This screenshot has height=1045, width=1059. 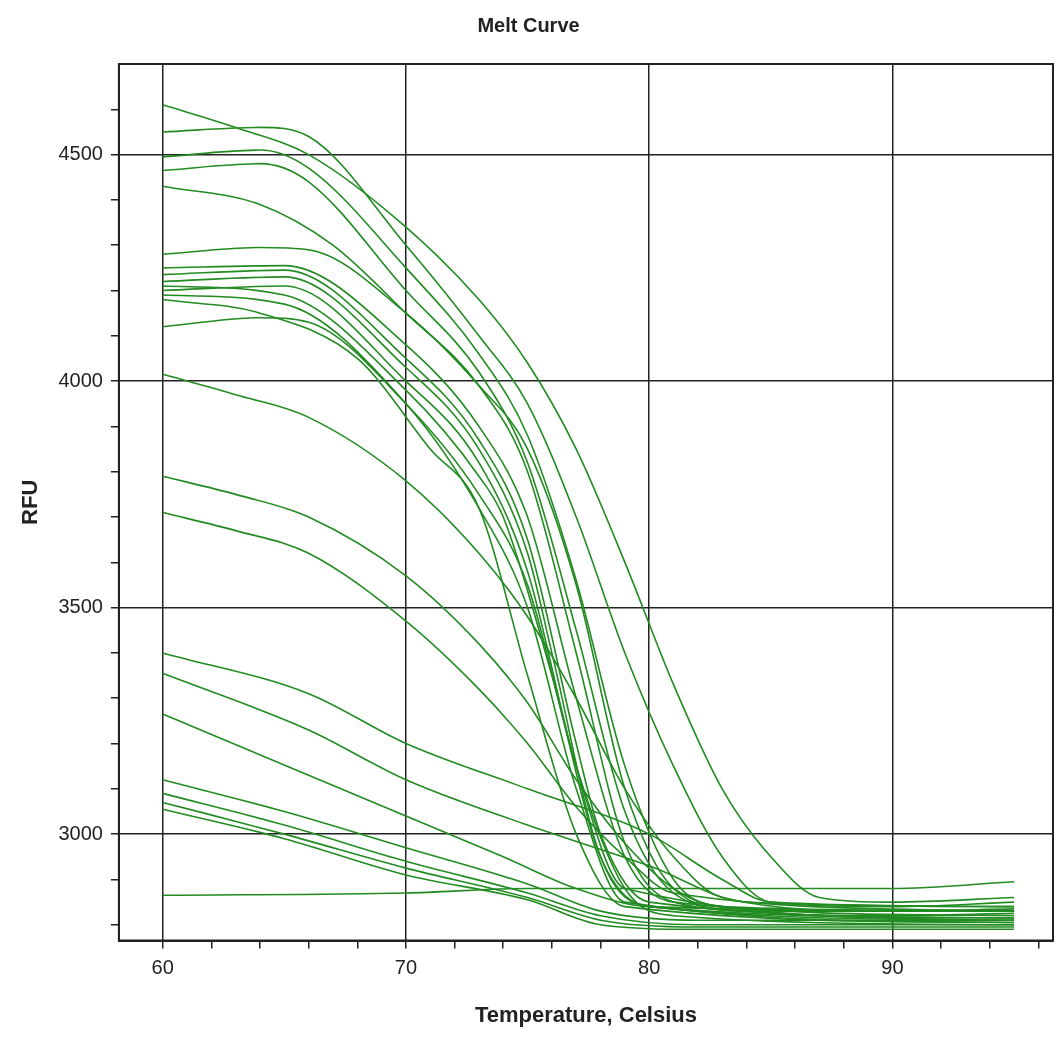 What do you see at coordinates (586, 1014) in the screenshot?
I see `x-axis-title: Temperature, Celsius` at bounding box center [586, 1014].